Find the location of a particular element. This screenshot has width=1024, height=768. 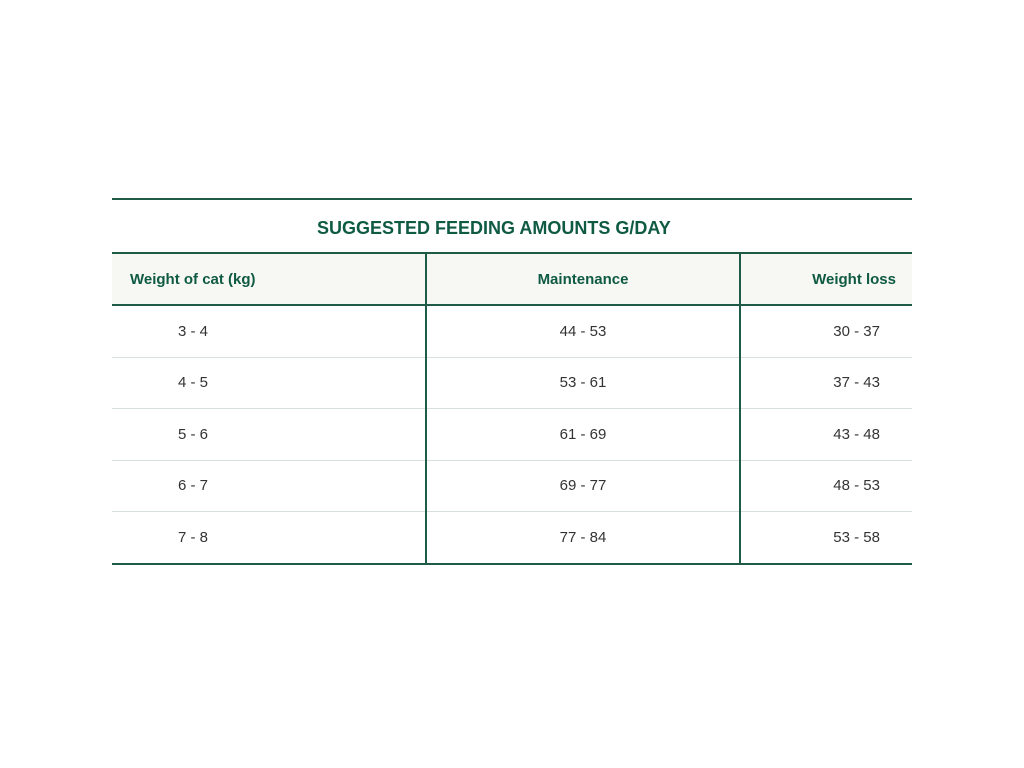

cell-weight: 7 - 8 is located at coordinates (269, 537).